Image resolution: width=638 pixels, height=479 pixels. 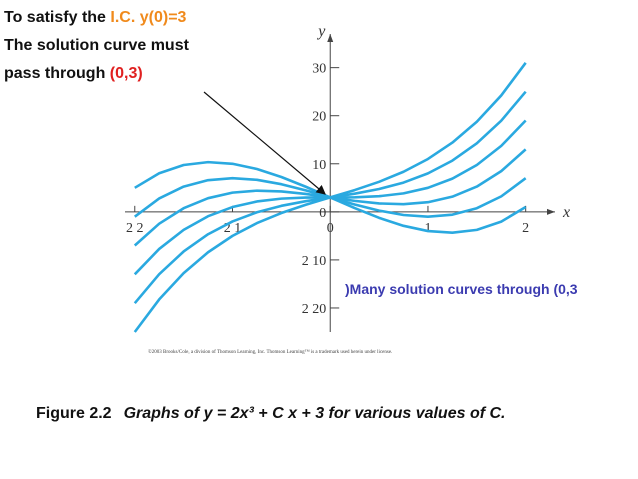 What do you see at coordinates (97, 45) in the screenshot?
I see `annotation-text: The solution curve must` at bounding box center [97, 45].